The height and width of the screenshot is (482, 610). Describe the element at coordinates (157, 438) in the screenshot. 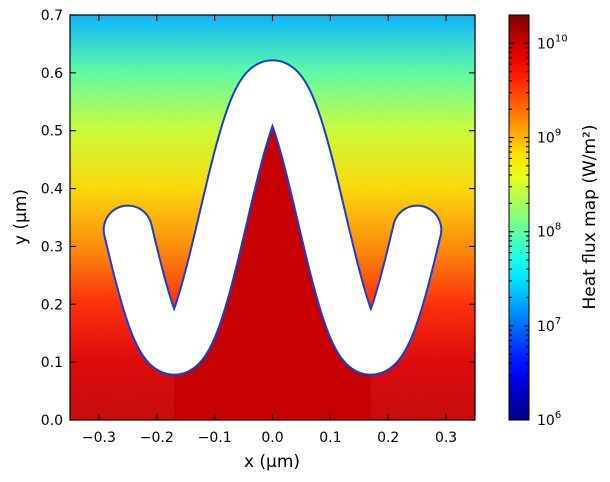

I see `x-tick-label: −0.2` at that location.